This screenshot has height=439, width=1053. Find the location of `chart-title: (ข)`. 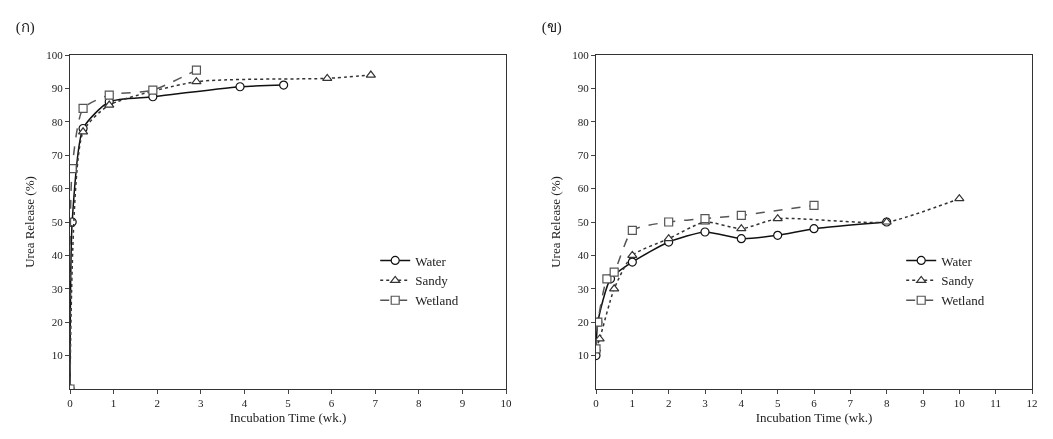

chart-title: (ข) is located at coordinates (551, 28).